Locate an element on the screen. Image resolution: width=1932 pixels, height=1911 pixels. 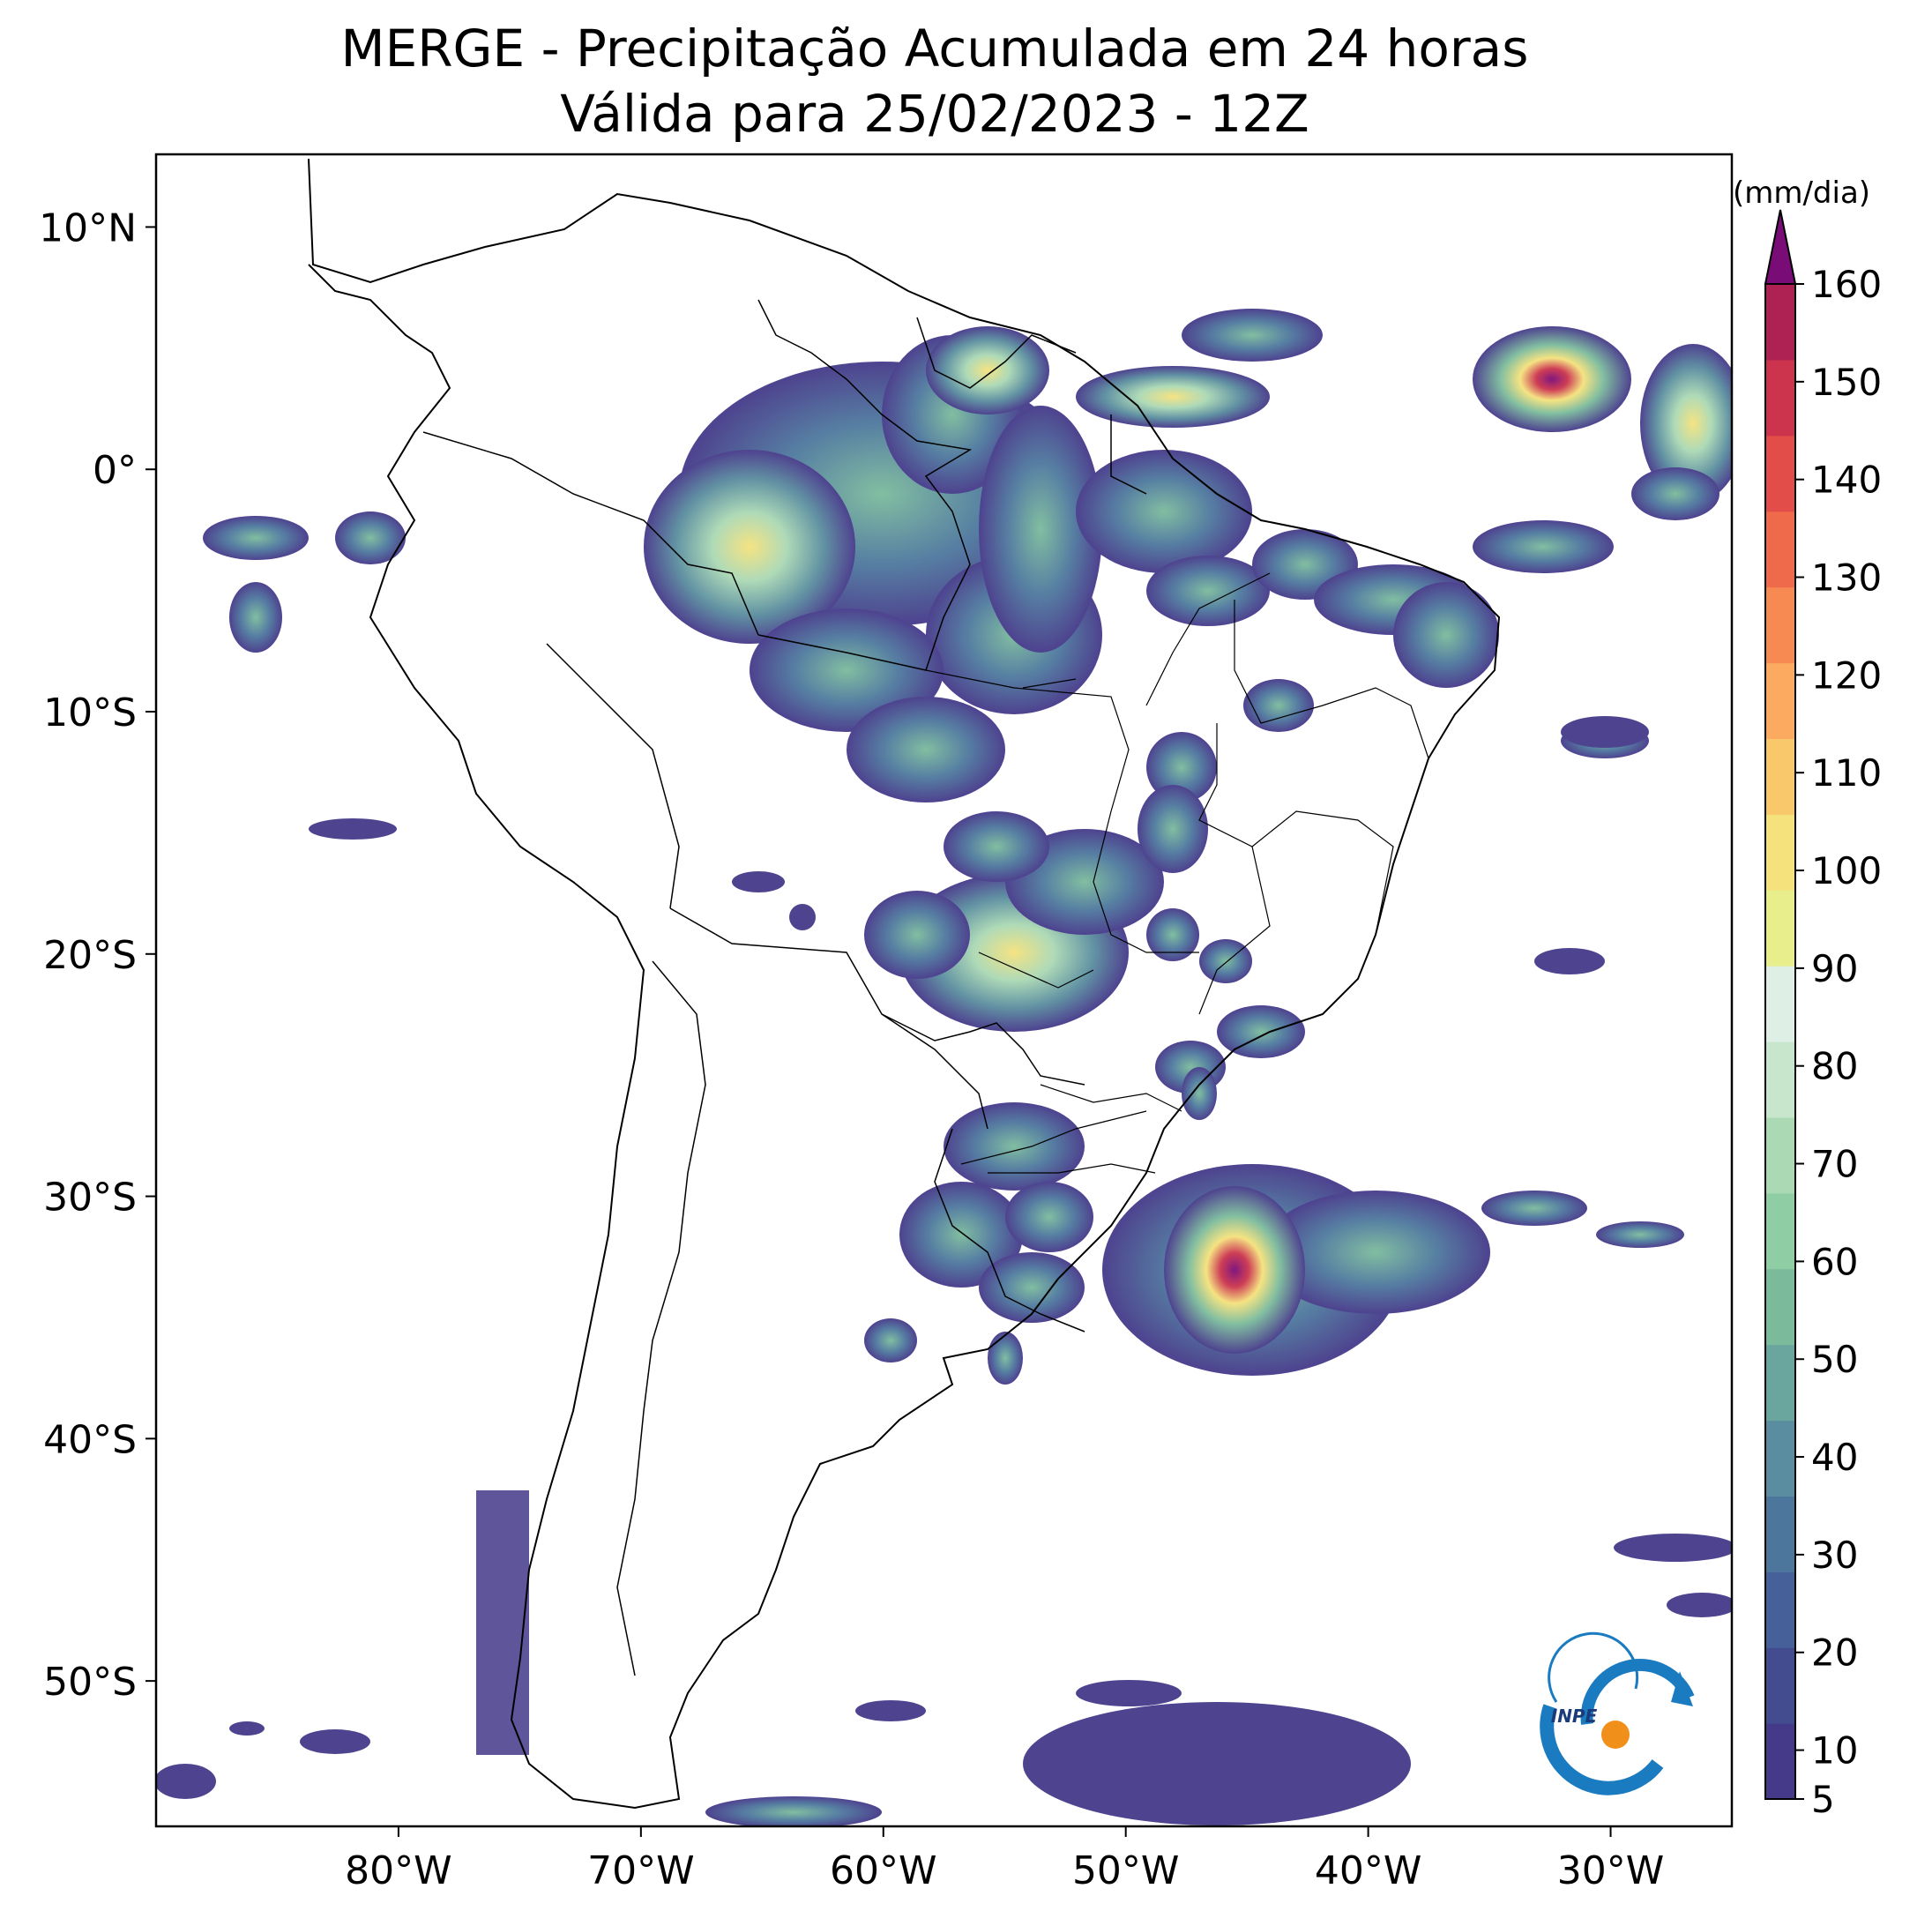
lat-tick-label: 10°N is located at coordinates (88, 227).